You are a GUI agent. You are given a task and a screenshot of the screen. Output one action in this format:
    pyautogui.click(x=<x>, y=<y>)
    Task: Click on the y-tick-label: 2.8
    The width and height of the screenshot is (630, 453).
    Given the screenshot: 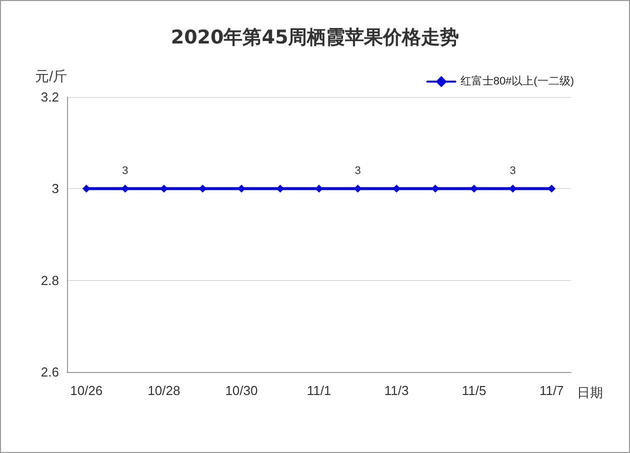 What is the action you would take?
    pyautogui.click(x=49, y=280)
    